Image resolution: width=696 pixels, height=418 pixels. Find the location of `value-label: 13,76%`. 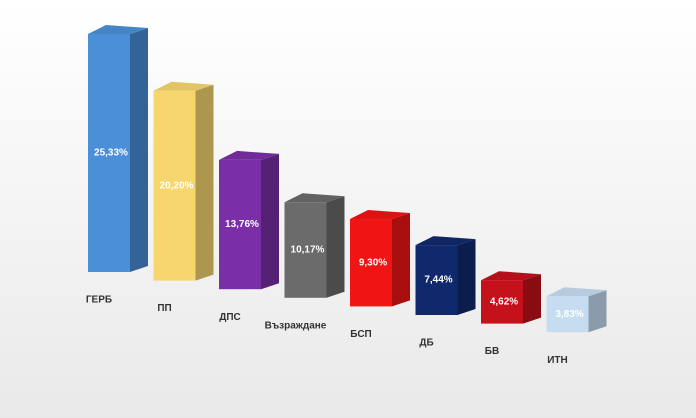

value-label: 13,76% is located at coordinates (242, 224).